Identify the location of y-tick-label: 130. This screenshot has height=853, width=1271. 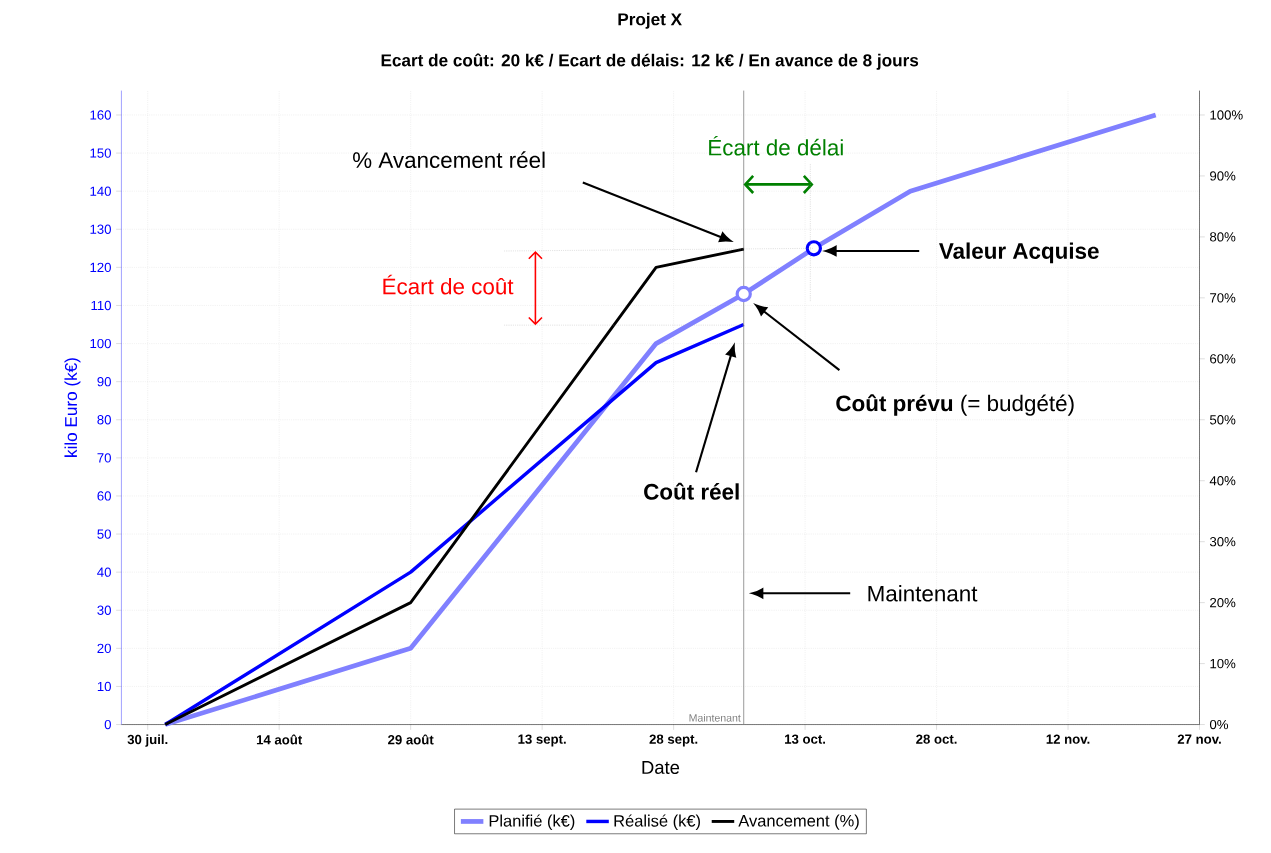
(100, 229).